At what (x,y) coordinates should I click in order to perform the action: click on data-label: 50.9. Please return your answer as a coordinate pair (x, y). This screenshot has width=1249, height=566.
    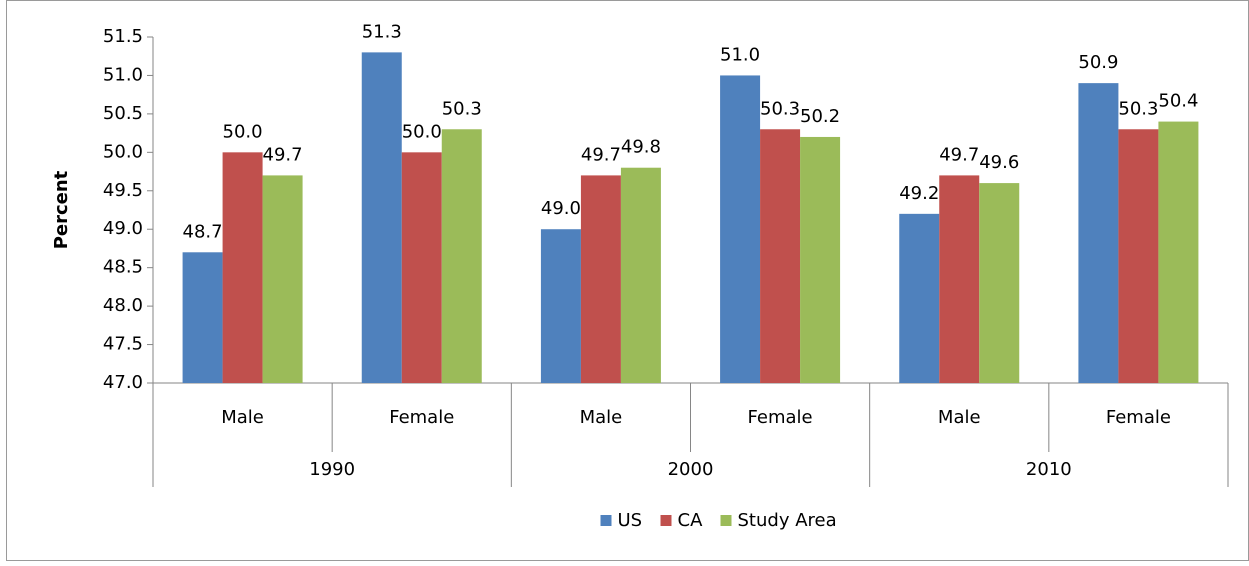
    Looking at the image, I should click on (1098, 62).